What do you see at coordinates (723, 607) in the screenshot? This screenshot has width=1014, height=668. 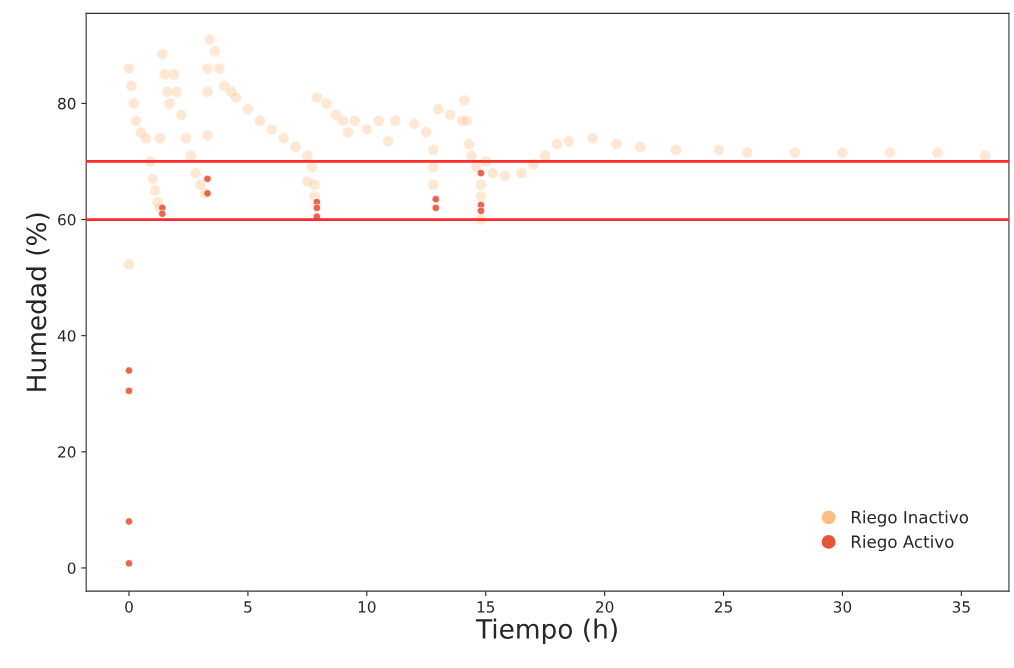 I see `x-tick-label: 25` at bounding box center [723, 607].